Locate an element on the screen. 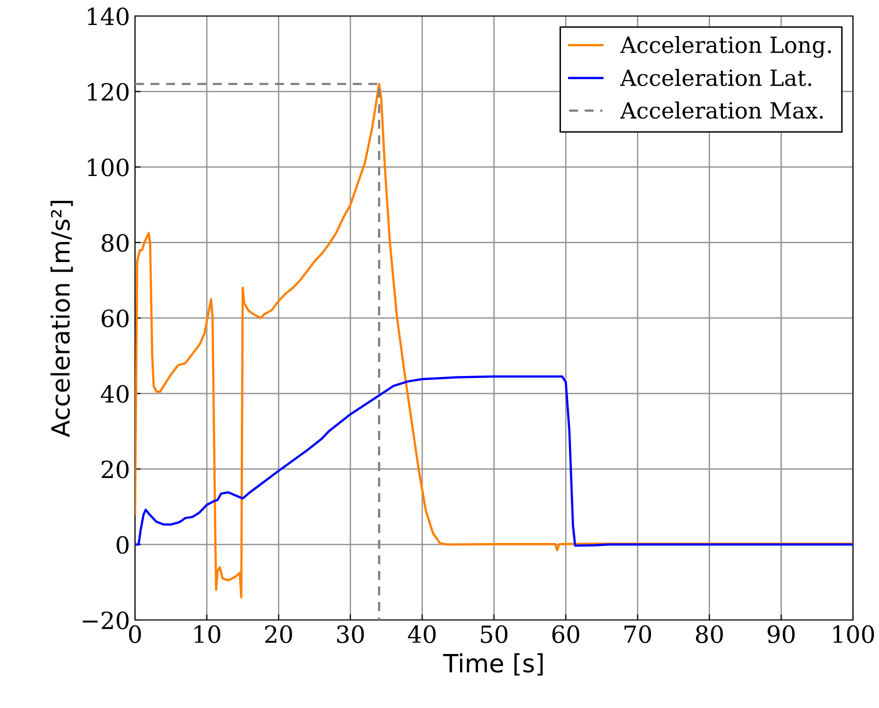  x-tick-label: 40 is located at coordinates (422, 634).